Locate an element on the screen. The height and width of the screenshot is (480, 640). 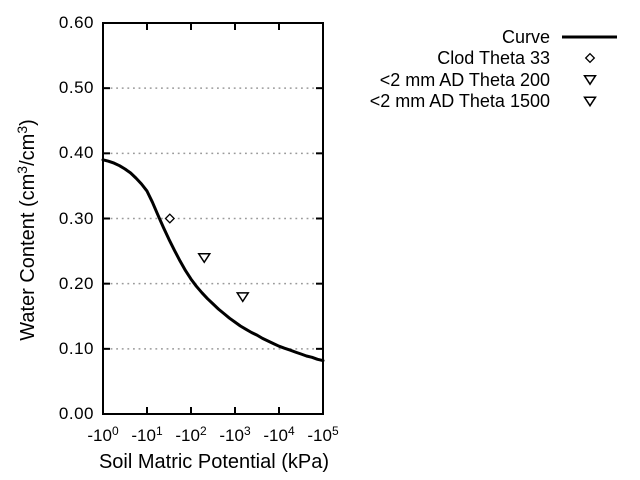
legend-label: <2 mm AD Theta 1500 is located at coordinates (459, 101).